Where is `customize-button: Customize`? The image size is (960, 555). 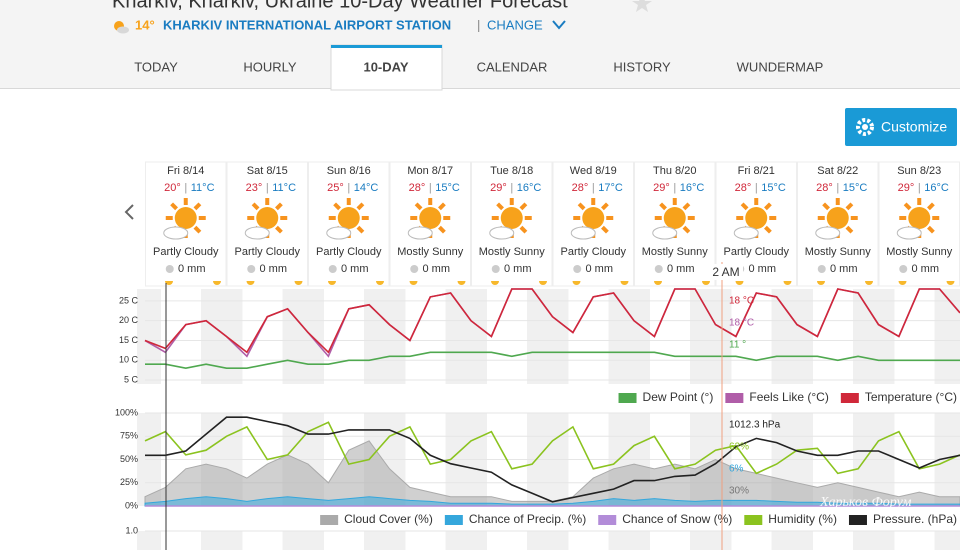 customize-button: Customize is located at coordinates (901, 127).